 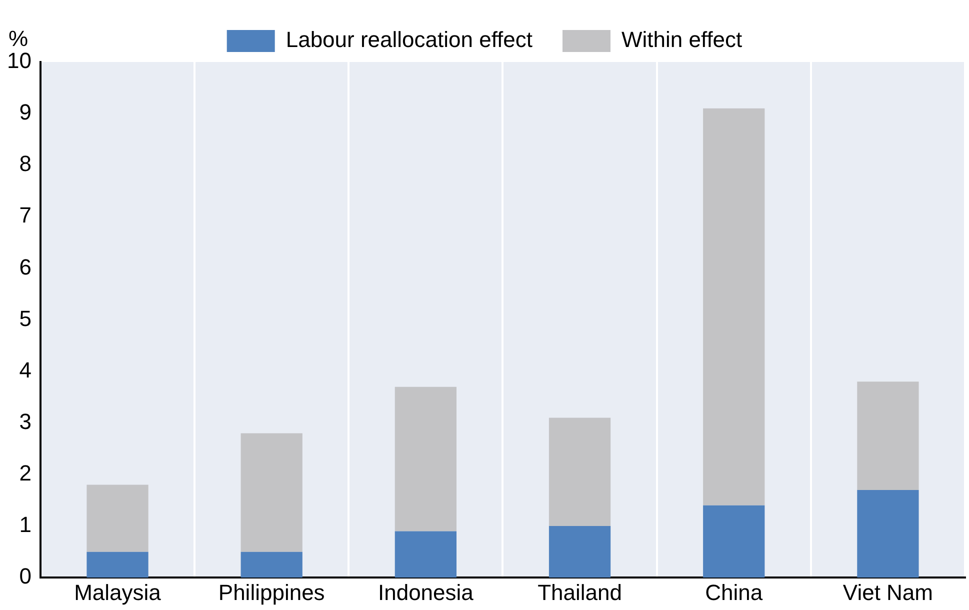 What do you see at coordinates (25, 215) in the screenshot?
I see `y-tick-label: 7` at bounding box center [25, 215].